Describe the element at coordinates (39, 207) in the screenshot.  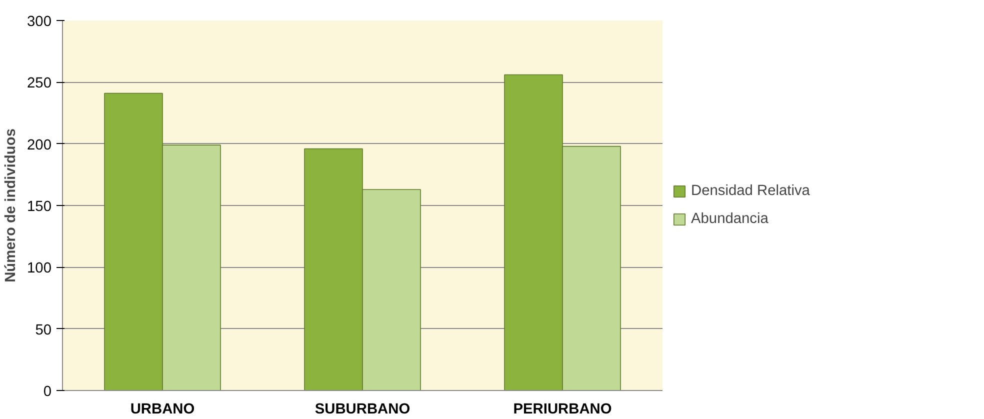
I see `y-tick-label: 150` at that location.